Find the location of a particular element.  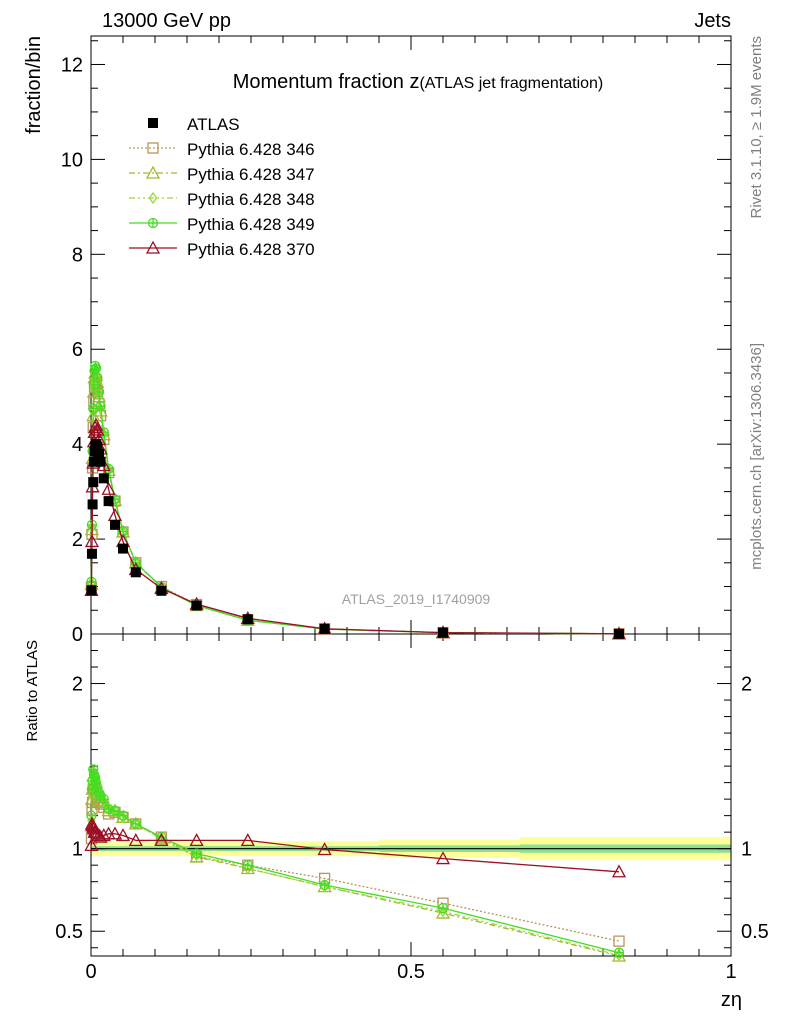

legend-label-0: Pythia 6.428 346 is located at coordinates (251, 149).